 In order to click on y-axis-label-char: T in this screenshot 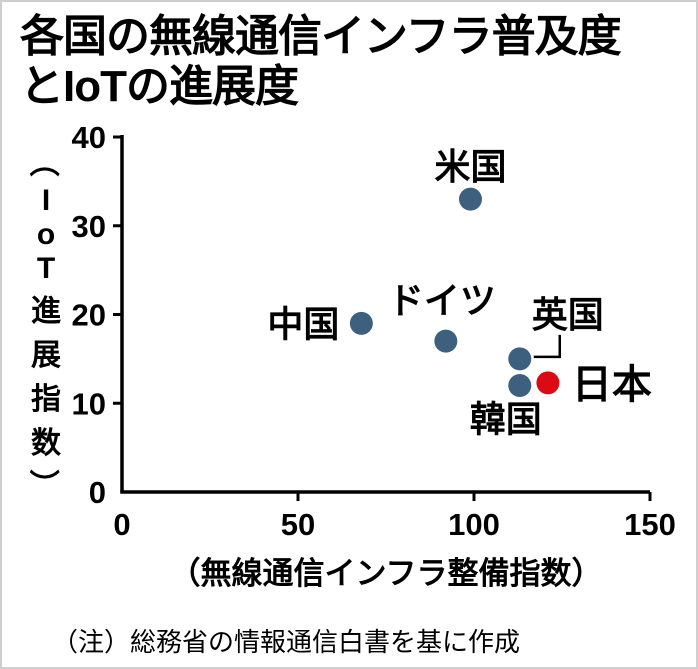, I will do `click(46, 268)`.